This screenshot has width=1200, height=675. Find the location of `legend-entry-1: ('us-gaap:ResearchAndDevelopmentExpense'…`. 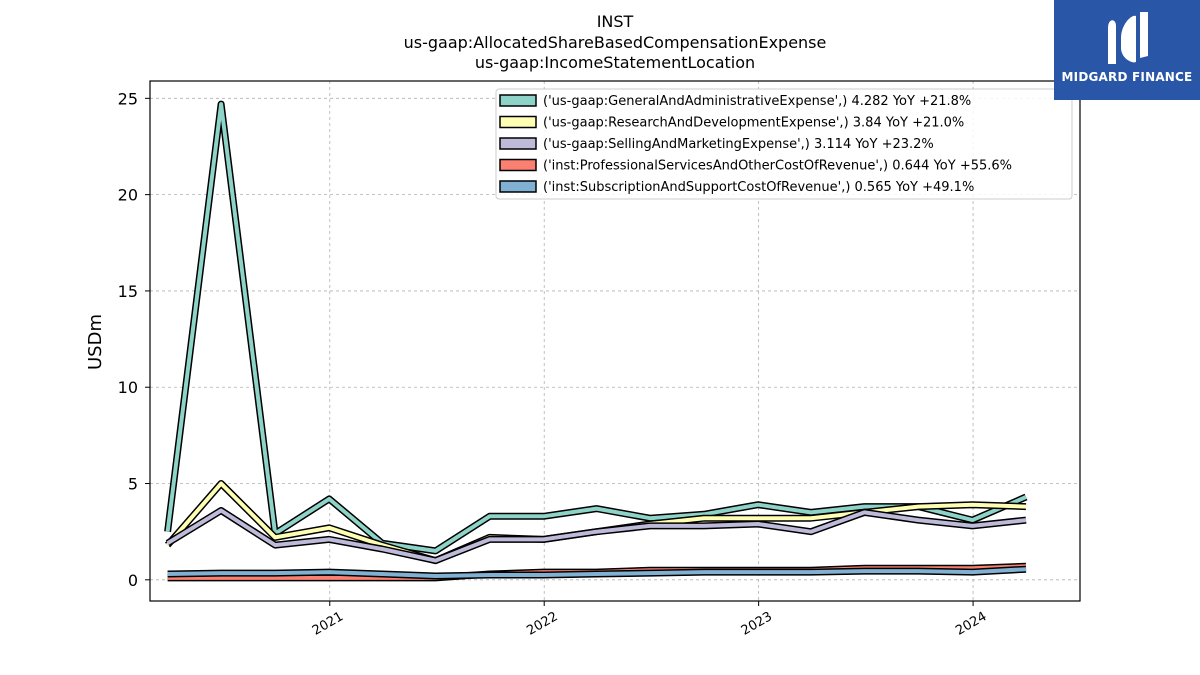

legend-entry-1: ('us-gaap:ResearchAndDevelopmentExpense'… is located at coordinates (753, 123).